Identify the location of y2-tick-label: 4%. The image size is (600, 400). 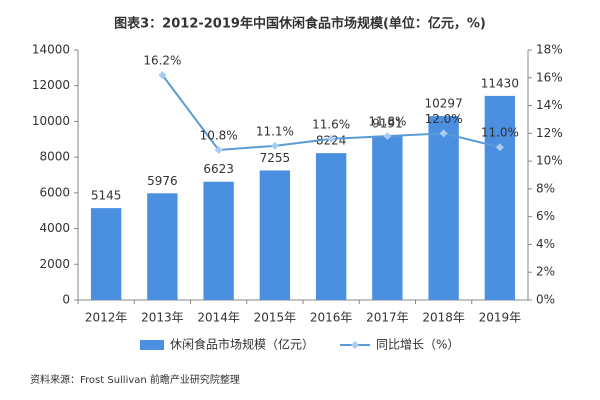
(545, 244).